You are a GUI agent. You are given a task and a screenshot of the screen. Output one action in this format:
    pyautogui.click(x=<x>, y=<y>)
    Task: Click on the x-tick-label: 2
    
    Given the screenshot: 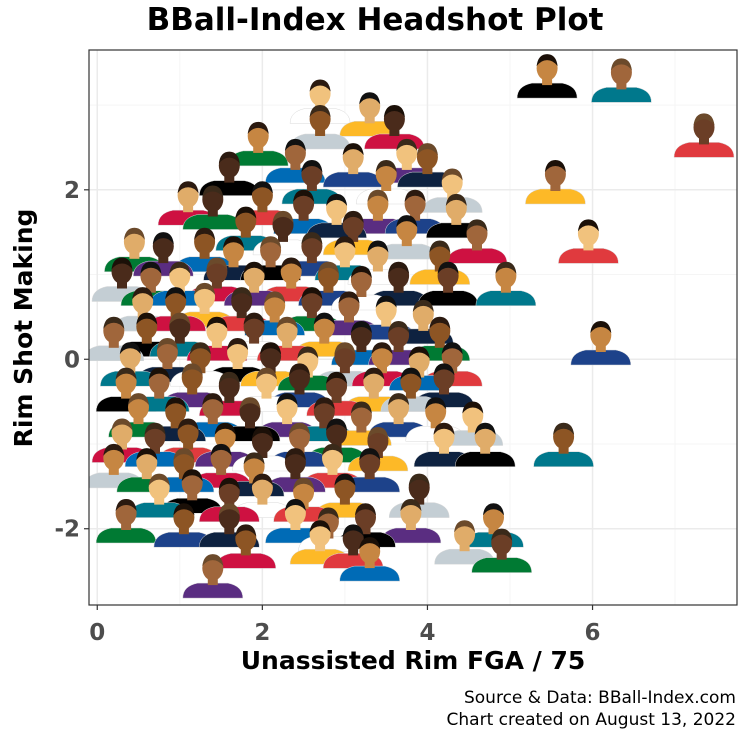 What is the action you would take?
    pyautogui.click(x=262, y=633)
    